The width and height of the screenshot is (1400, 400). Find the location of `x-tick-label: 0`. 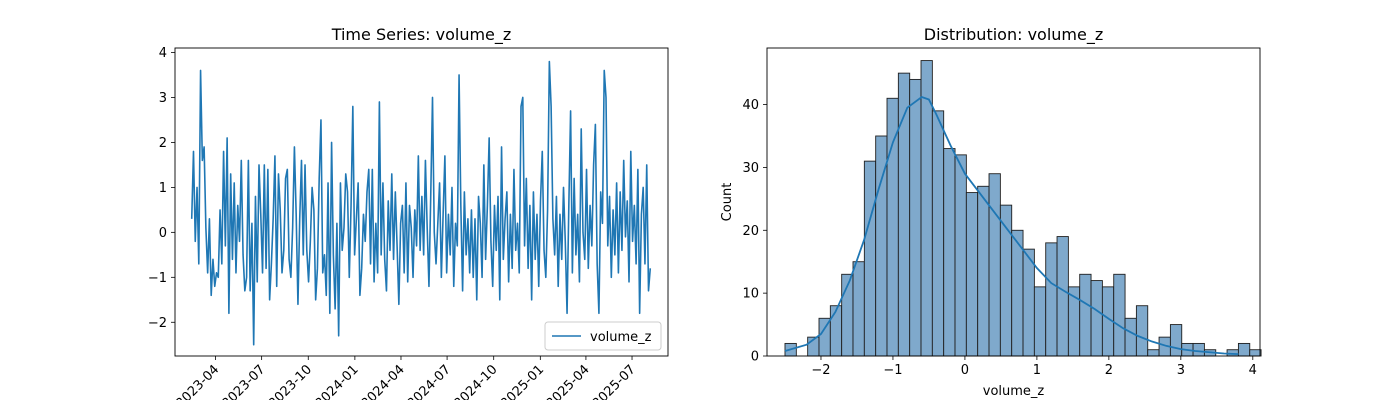

x-tick-label: 0 is located at coordinates (965, 370).